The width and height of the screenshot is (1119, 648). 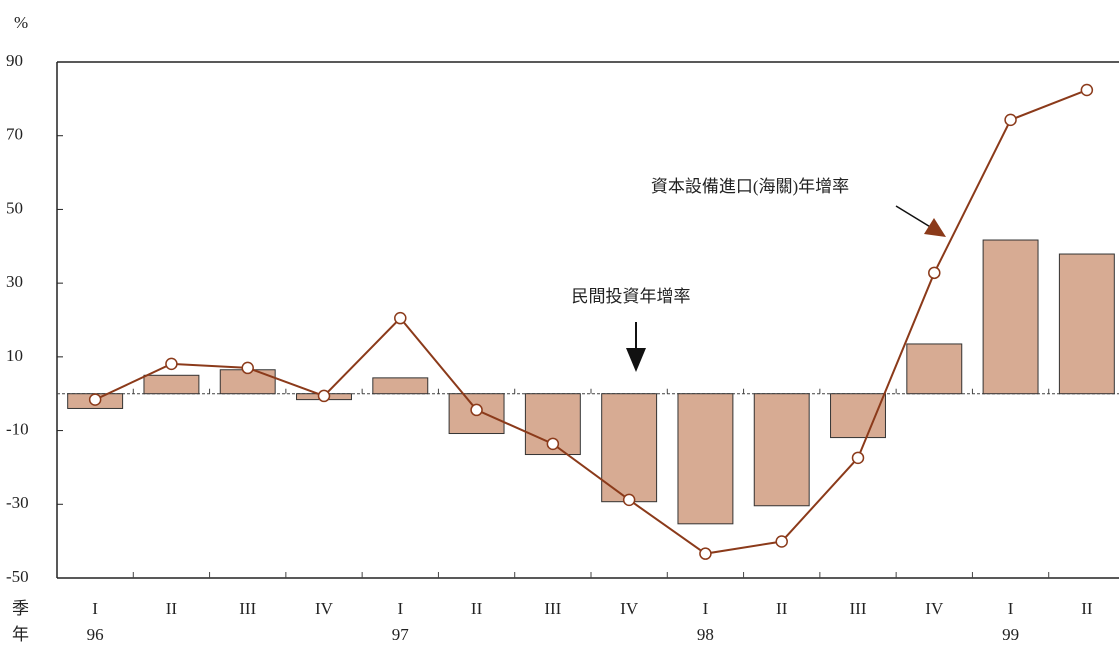 I want to click on y-tick-label: -30, so click(x=17, y=502).